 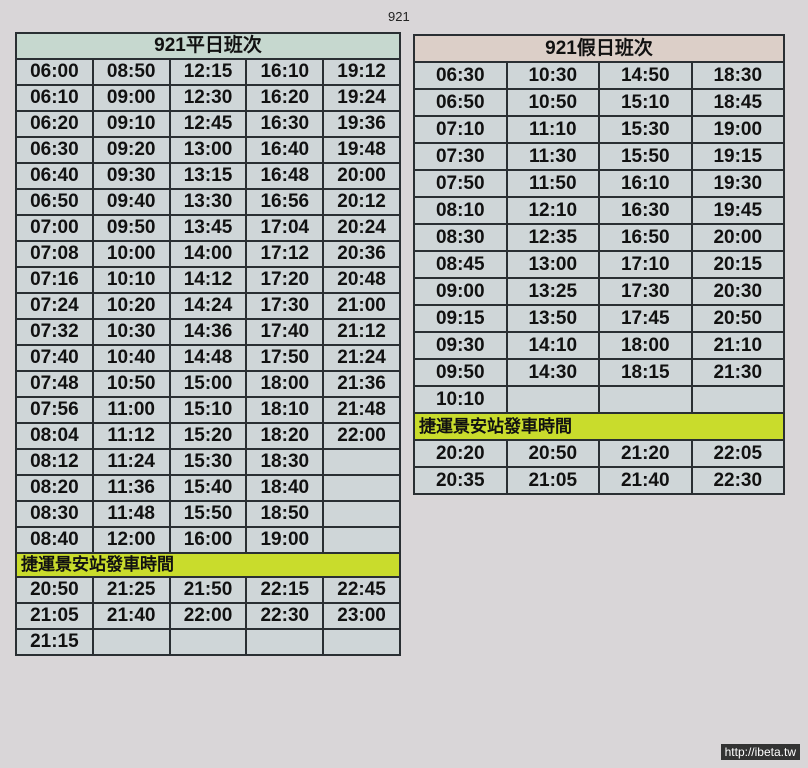 What do you see at coordinates (361, 306) in the screenshot?
I see `time-cell: 21:00` at bounding box center [361, 306].